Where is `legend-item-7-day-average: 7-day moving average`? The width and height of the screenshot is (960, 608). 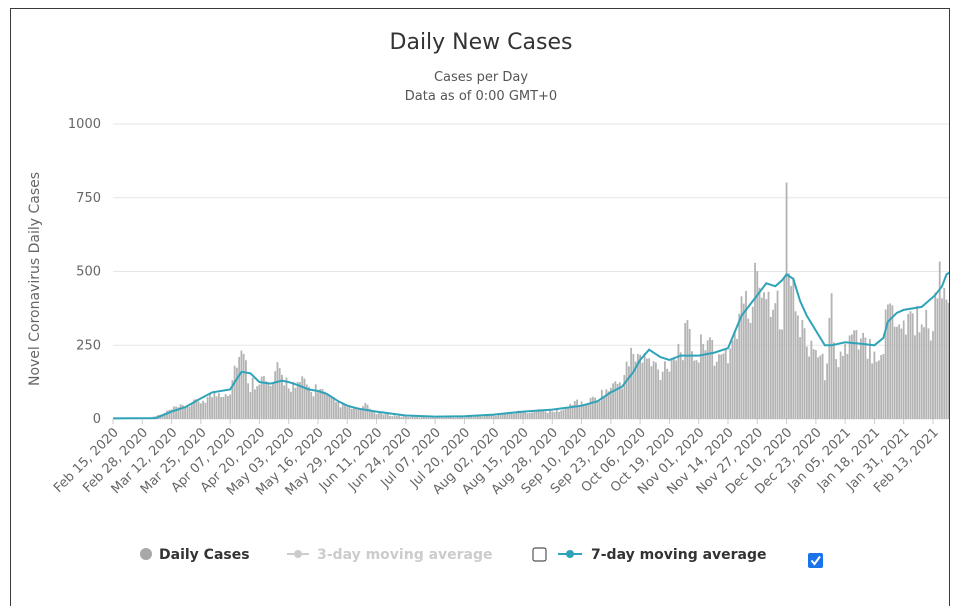 legend-item-7-day-average: 7-day moving average is located at coordinates (662, 555).